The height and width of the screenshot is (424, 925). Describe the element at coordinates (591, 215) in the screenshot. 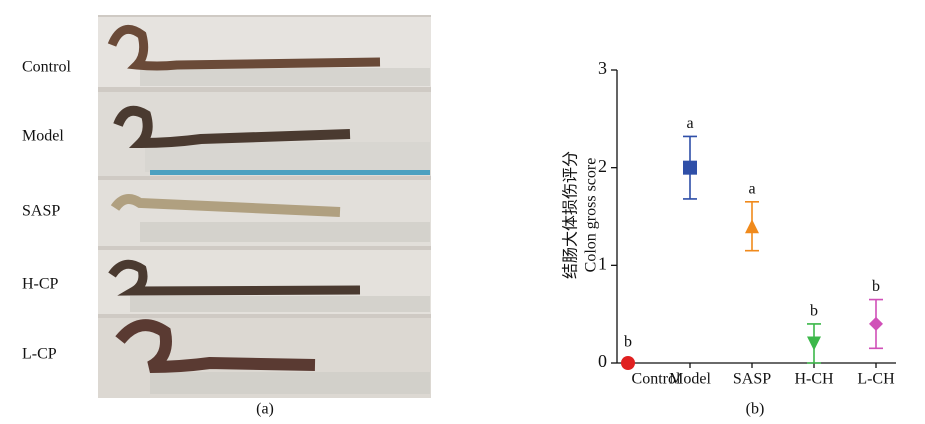

I see `y-label: Colon gross score` at that location.